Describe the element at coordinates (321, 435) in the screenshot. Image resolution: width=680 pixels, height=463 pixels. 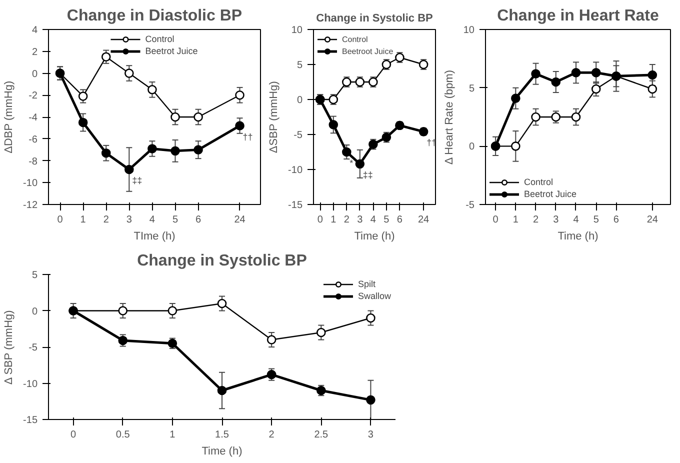
I see `x-tick-label: 2.5` at that location.